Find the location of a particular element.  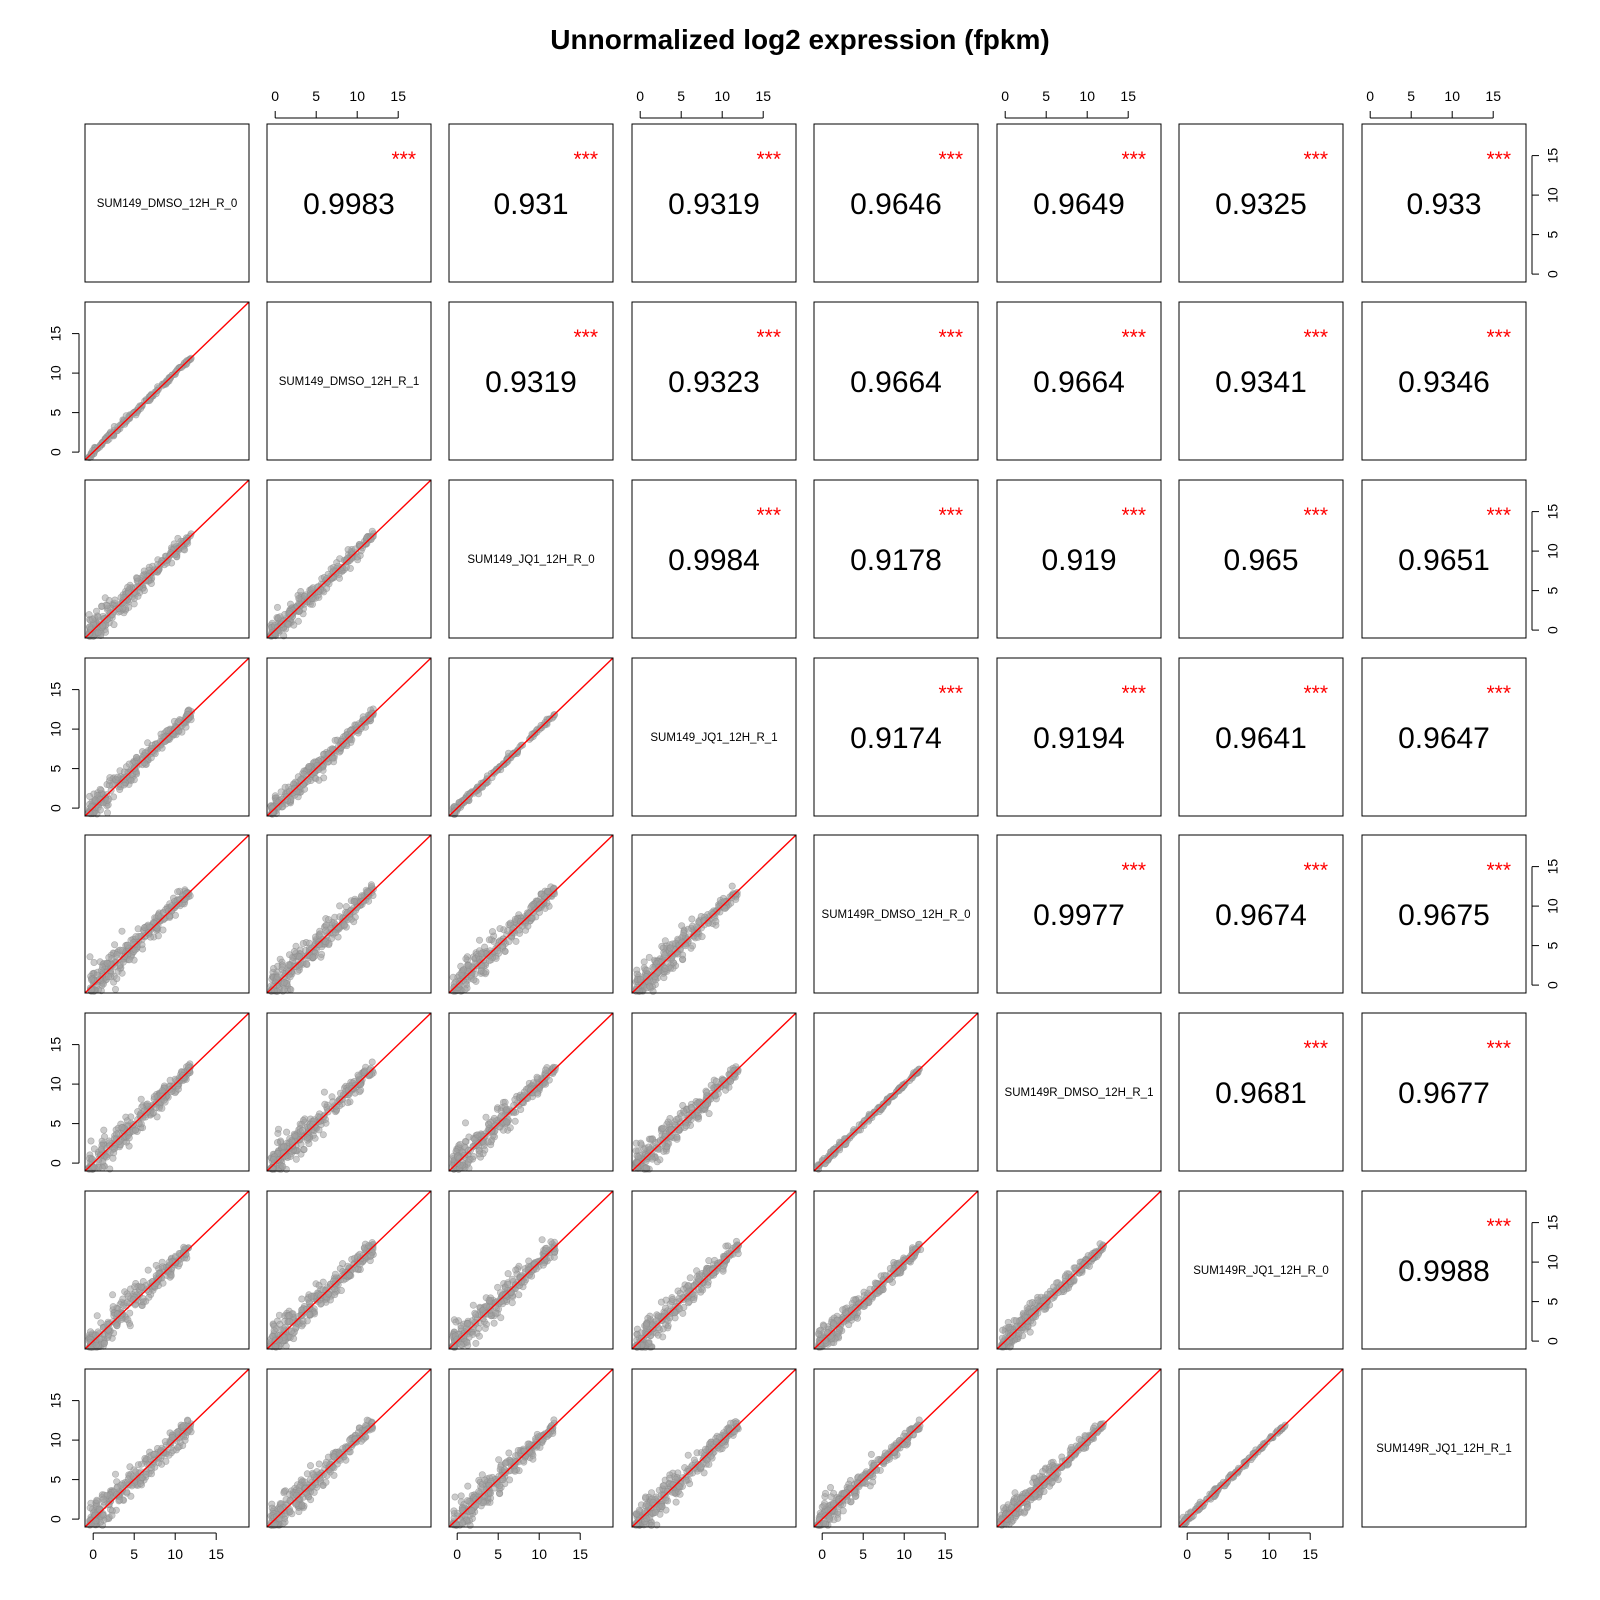

correlation-value: 0.9977 is located at coordinates (1079, 915).